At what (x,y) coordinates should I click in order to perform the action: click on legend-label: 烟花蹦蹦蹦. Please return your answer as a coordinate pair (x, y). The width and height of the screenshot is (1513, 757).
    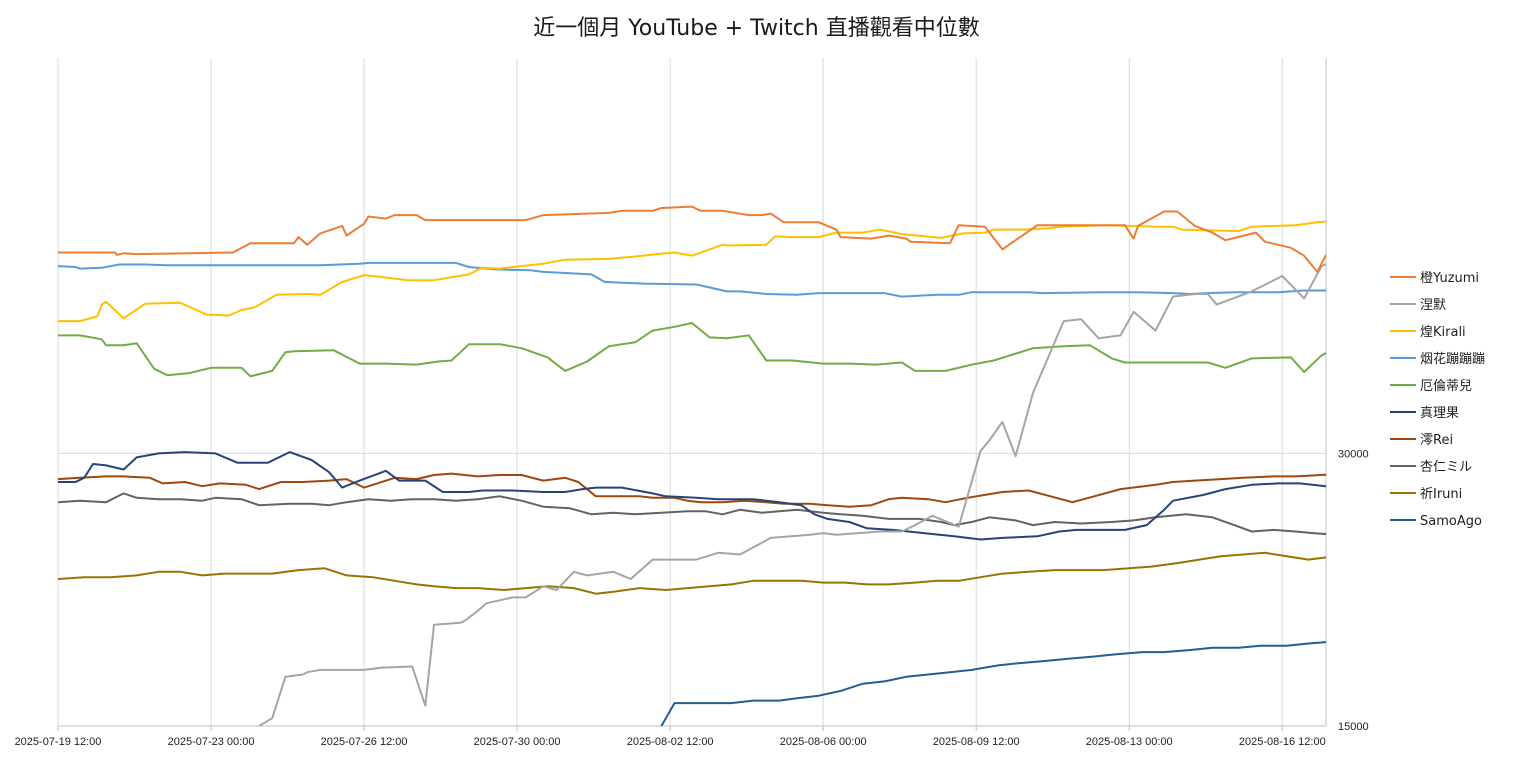
    Looking at the image, I should click on (1452, 359).